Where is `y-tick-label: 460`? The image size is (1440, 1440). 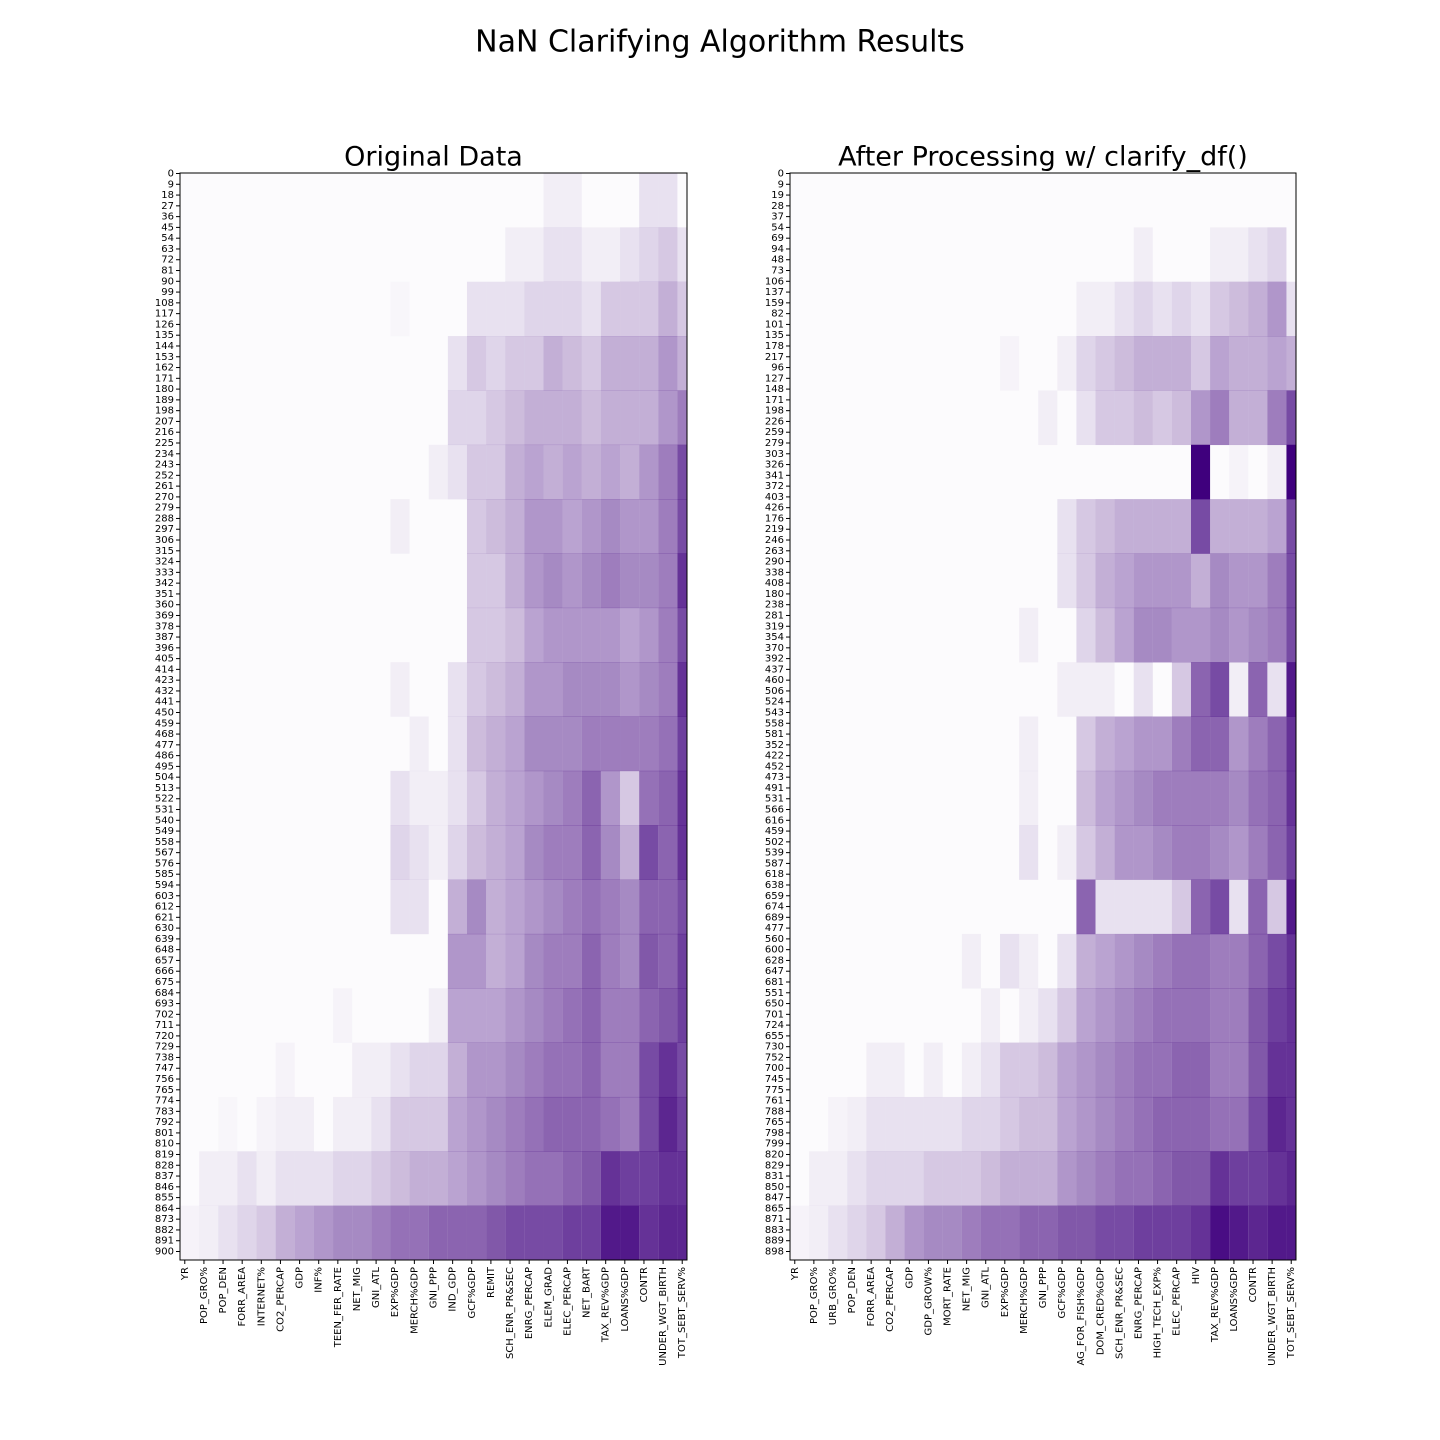 y-tick-label: 460 is located at coordinates (774, 680).